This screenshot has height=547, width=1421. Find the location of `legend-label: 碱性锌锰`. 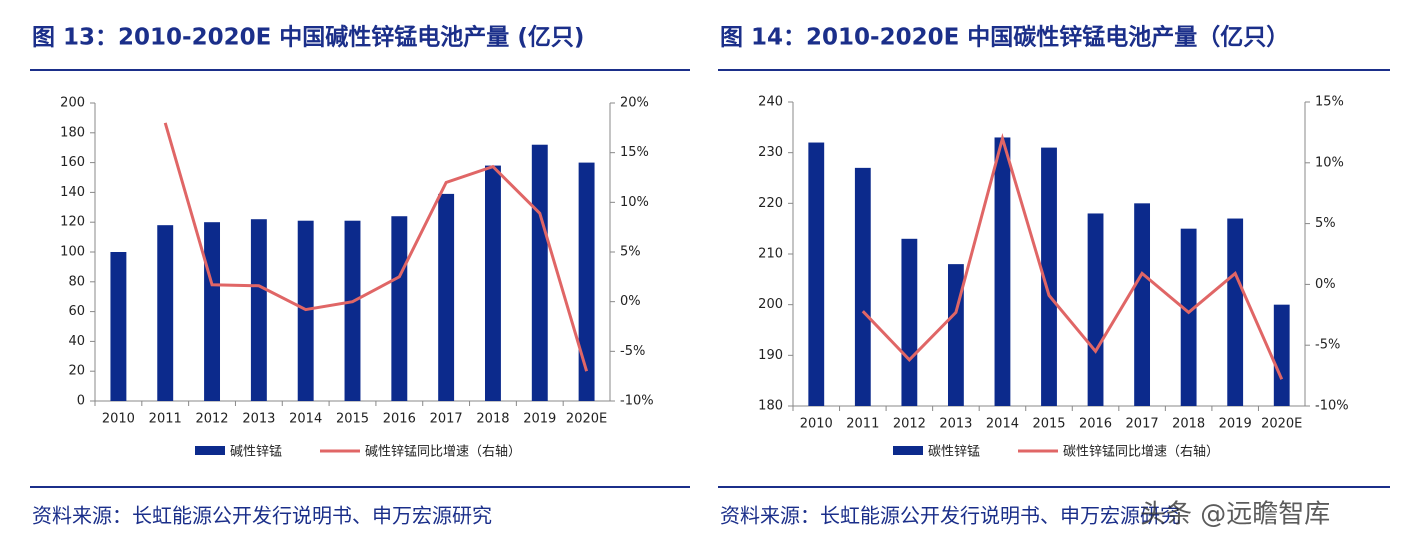

legend-label: 碱性锌锰 is located at coordinates (256, 452).